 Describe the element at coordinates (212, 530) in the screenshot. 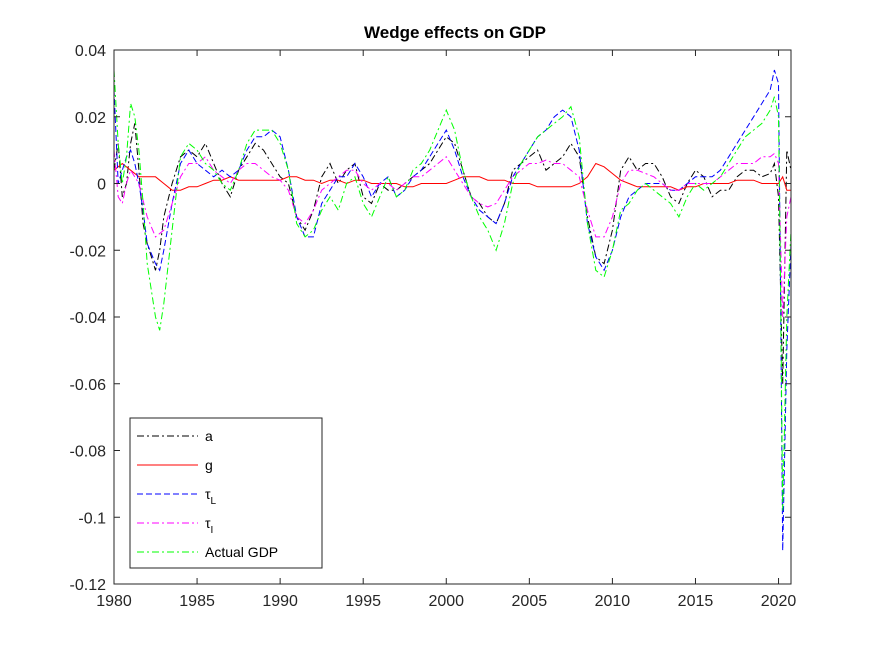

I see `legend-label-subscript: I` at that location.